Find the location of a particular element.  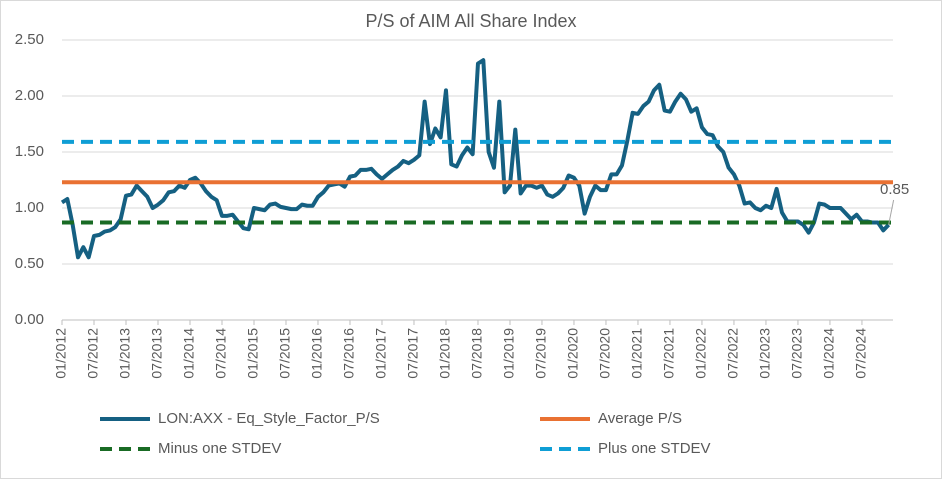

x-tick-label: 07/2021 is located at coordinates (669, 353).